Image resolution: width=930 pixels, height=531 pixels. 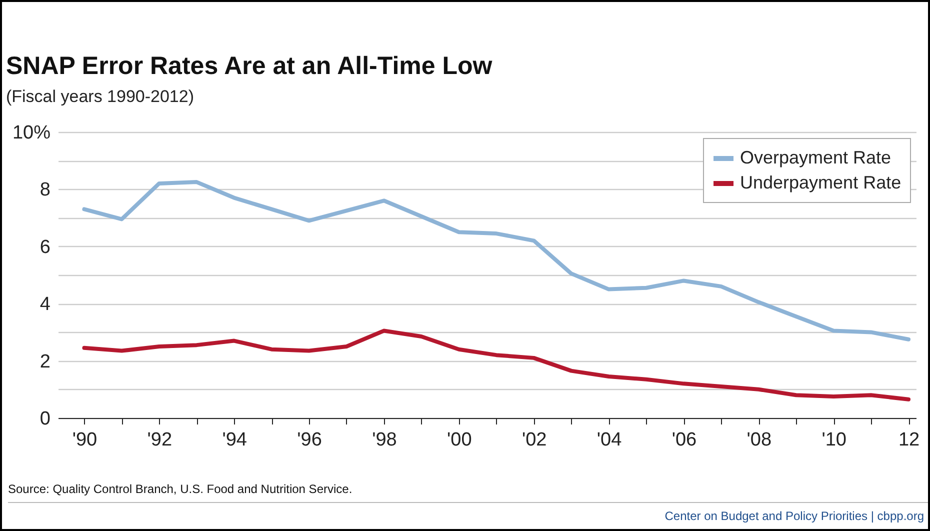 I want to click on x-tick-label: 12, so click(x=909, y=440).